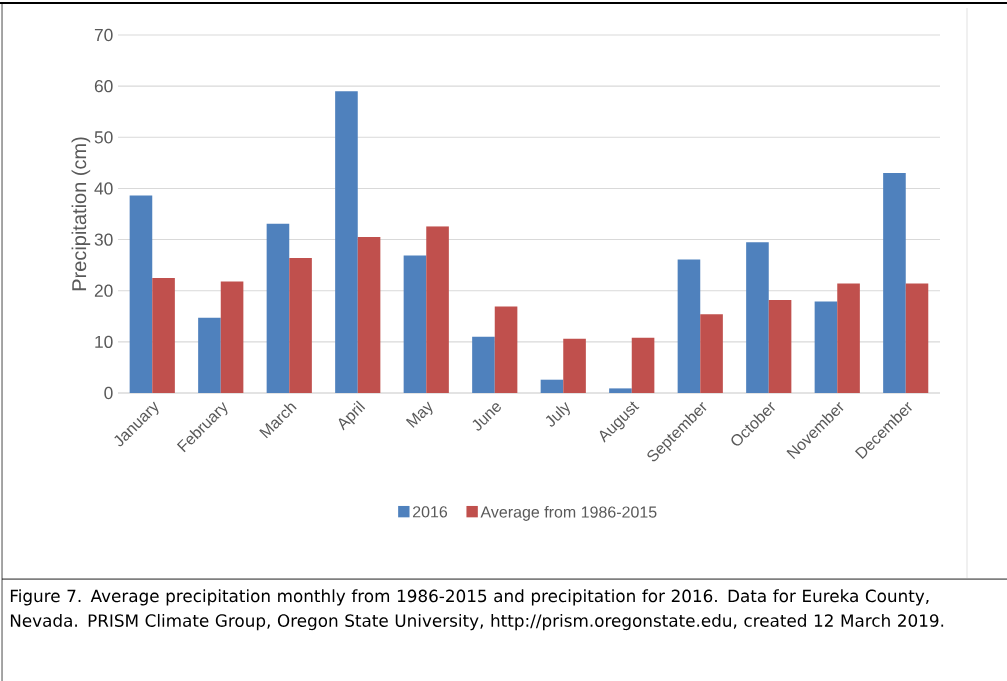 The image size is (1007, 681). Describe the element at coordinates (477, 610) in the screenshot. I see `caption: Figure 7. Average precipitation monthly from 1986-2015 and precipitation for 2016. Data for Eureka County, Nevada. PRISM Climate Group, Oregon State University, http://prism.oregonstate.edu, created 12 March 2019.` at that location.